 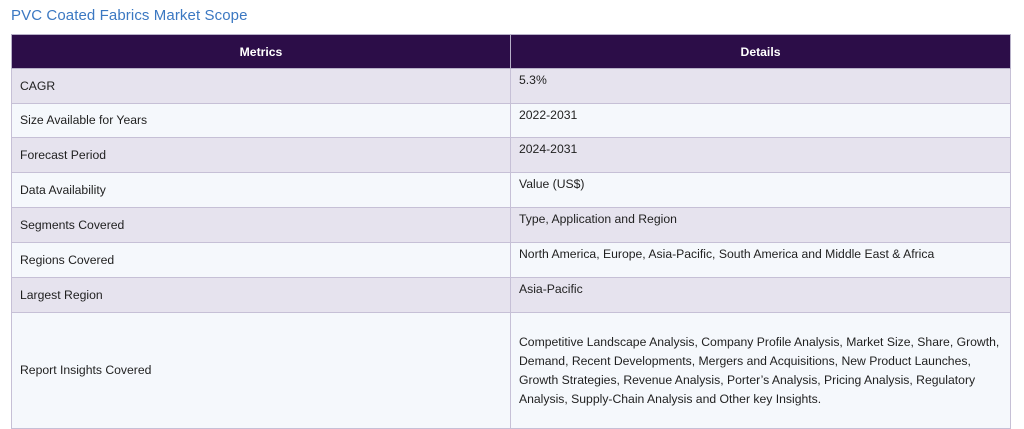 I want to click on detail-cell: Value (US$), so click(x=760, y=190).